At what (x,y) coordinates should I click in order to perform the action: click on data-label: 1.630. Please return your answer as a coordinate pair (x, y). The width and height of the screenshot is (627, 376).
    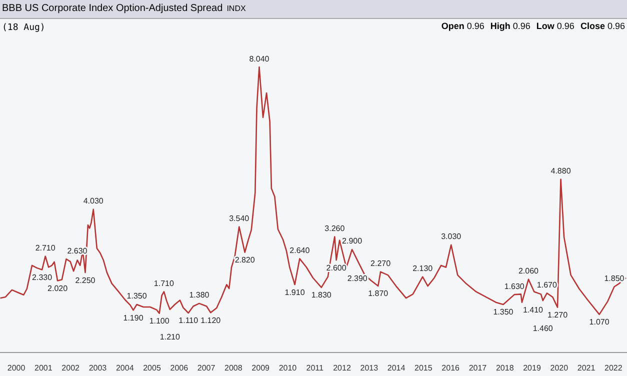
    Looking at the image, I should click on (514, 286).